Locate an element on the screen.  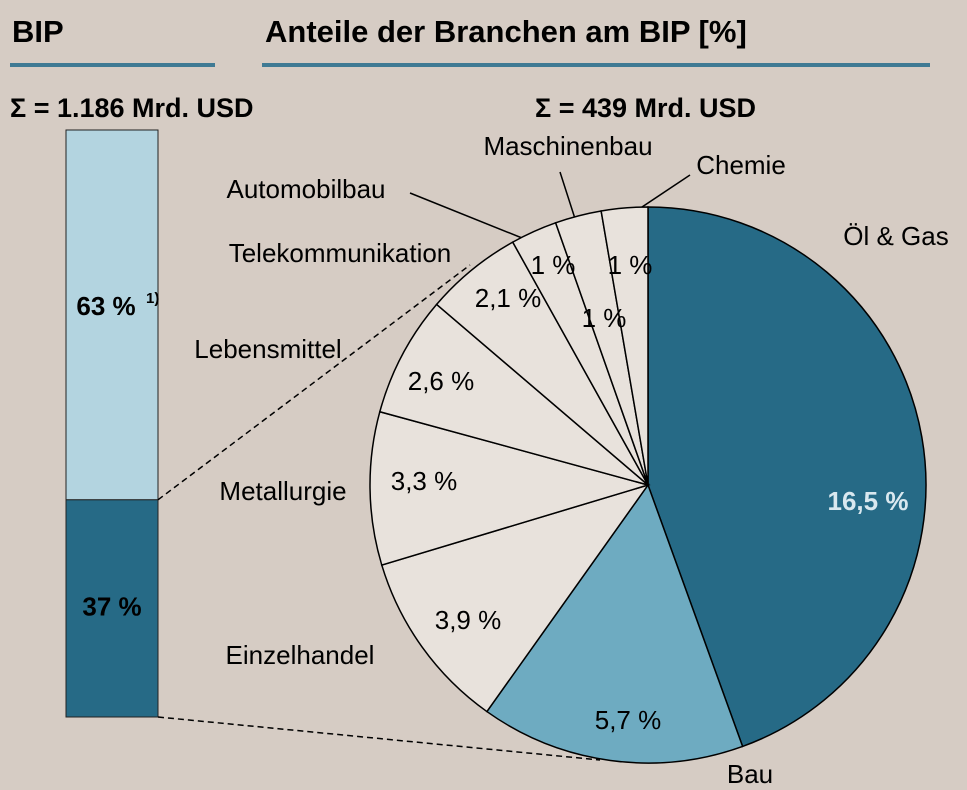
category-label: Telekommunikation is located at coordinates (340, 253).